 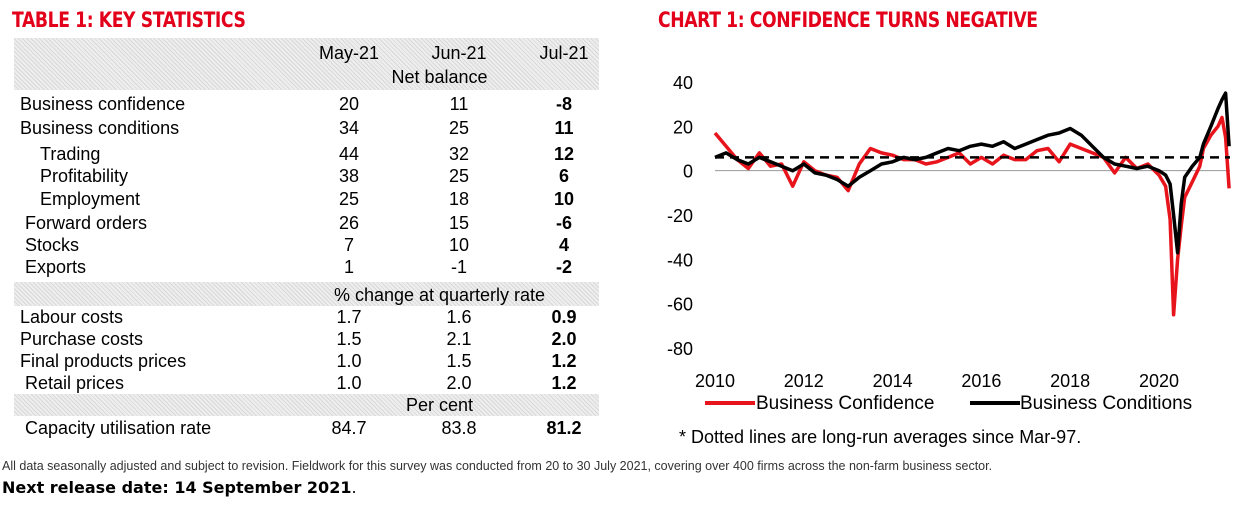 What do you see at coordinates (118, 428) in the screenshot?
I see `row-label: Capacity utilisation rate` at bounding box center [118, 428].